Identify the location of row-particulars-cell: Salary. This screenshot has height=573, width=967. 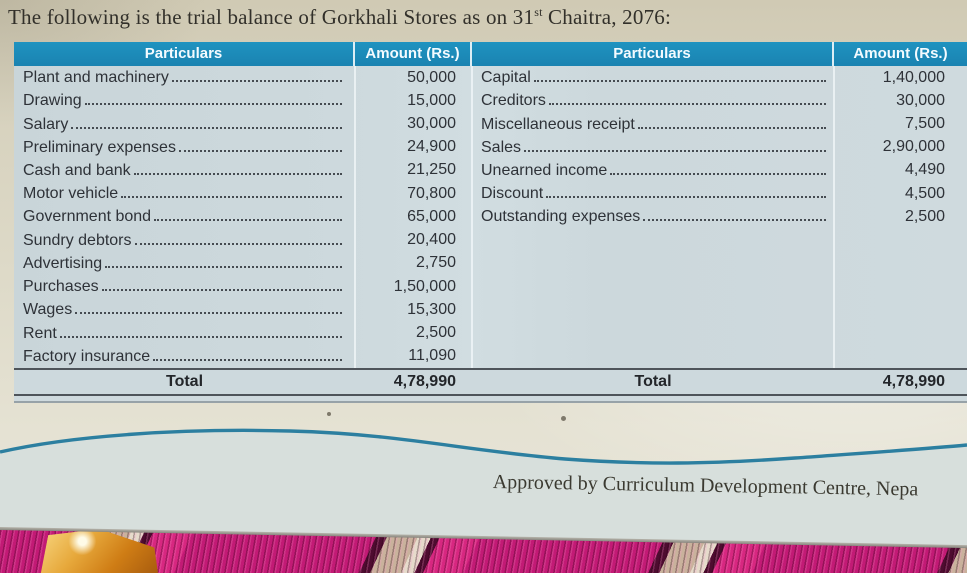
(185, 124).